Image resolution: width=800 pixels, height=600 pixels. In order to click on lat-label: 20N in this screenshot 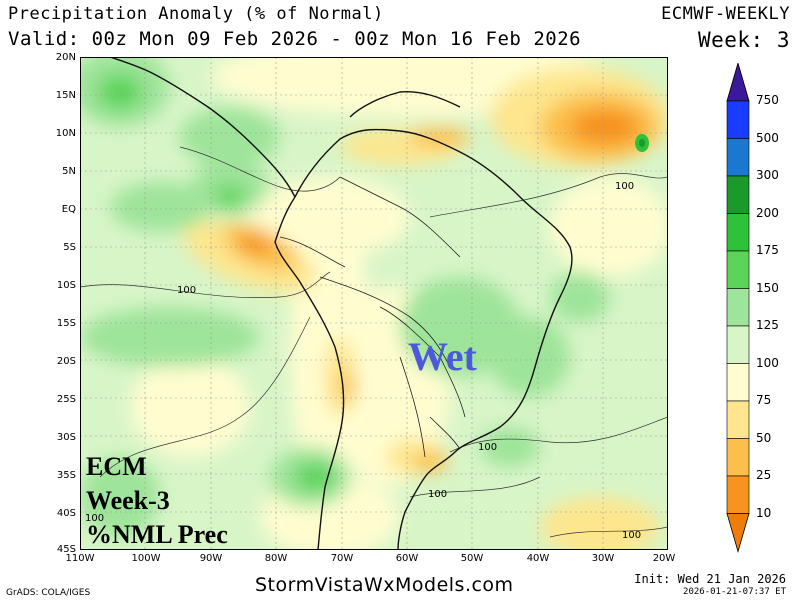, I will do `click(65, 57)`.